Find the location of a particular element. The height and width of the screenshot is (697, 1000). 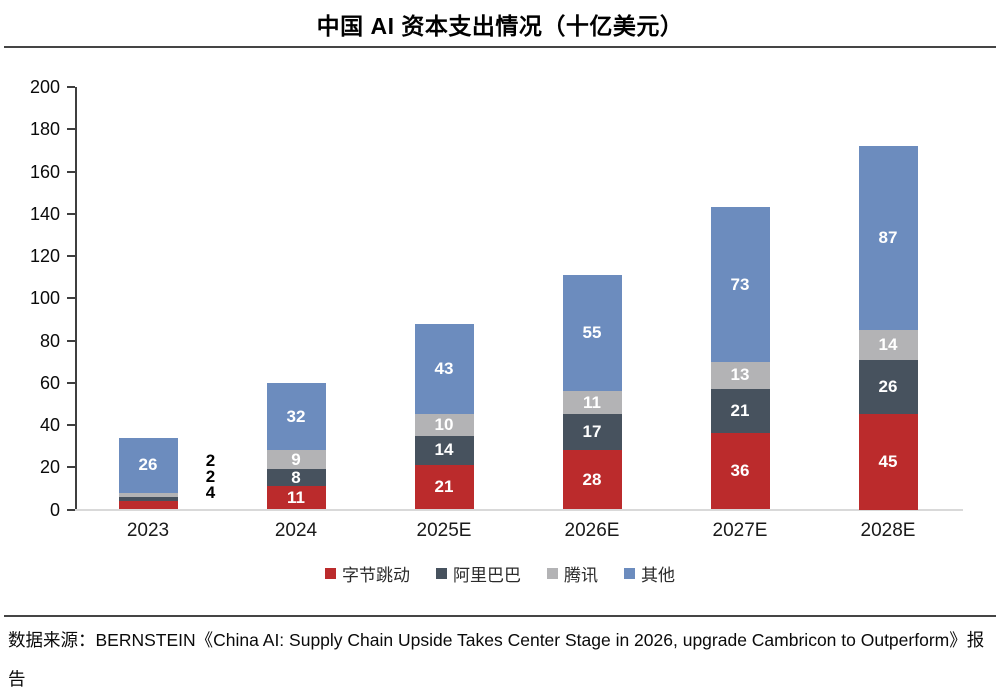

bar-value-label: 45 is located at coordinates (888, 461).